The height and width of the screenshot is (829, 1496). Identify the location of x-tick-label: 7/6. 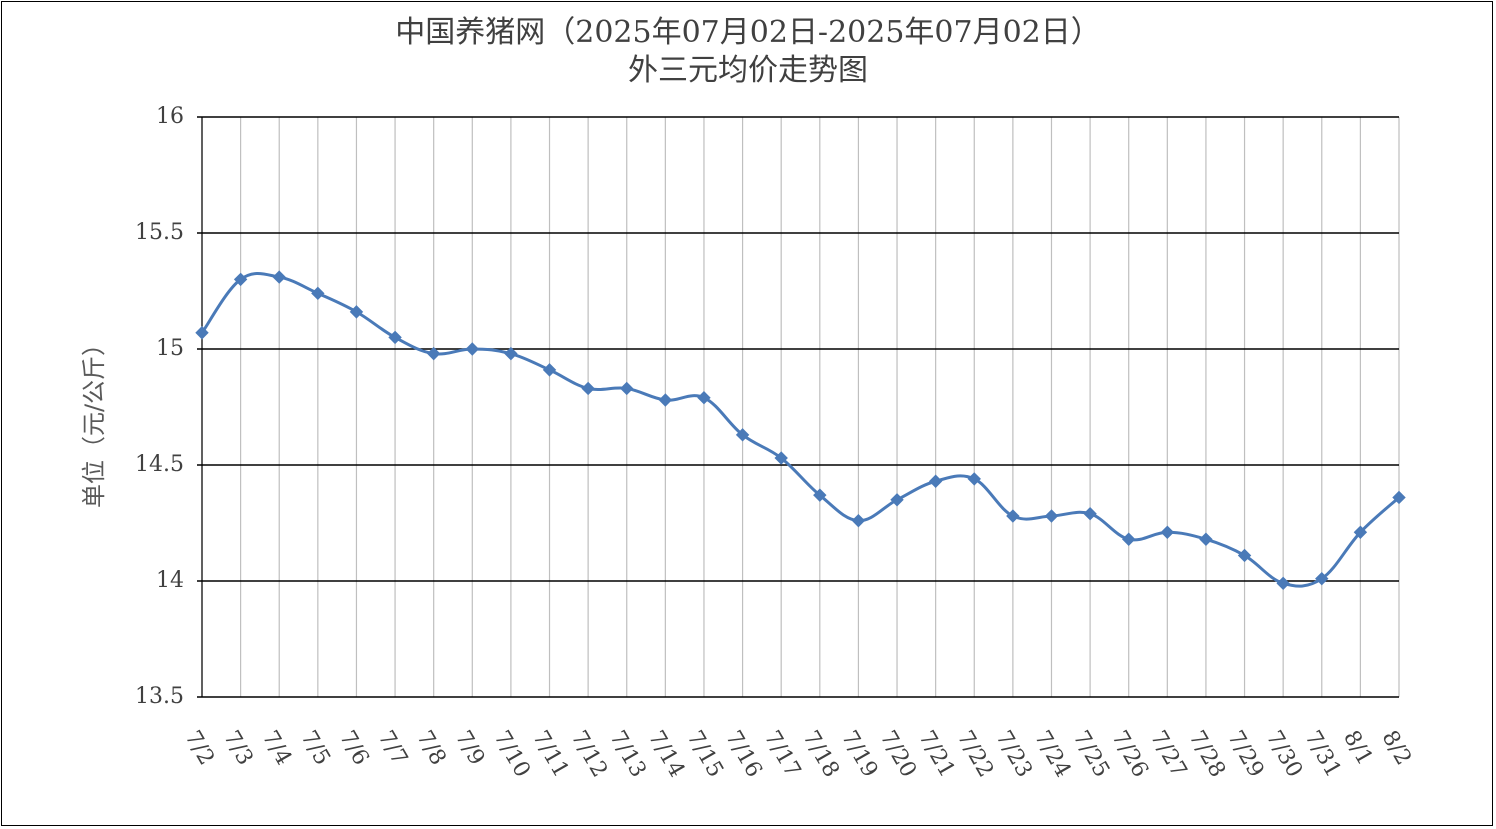
(353, 748).